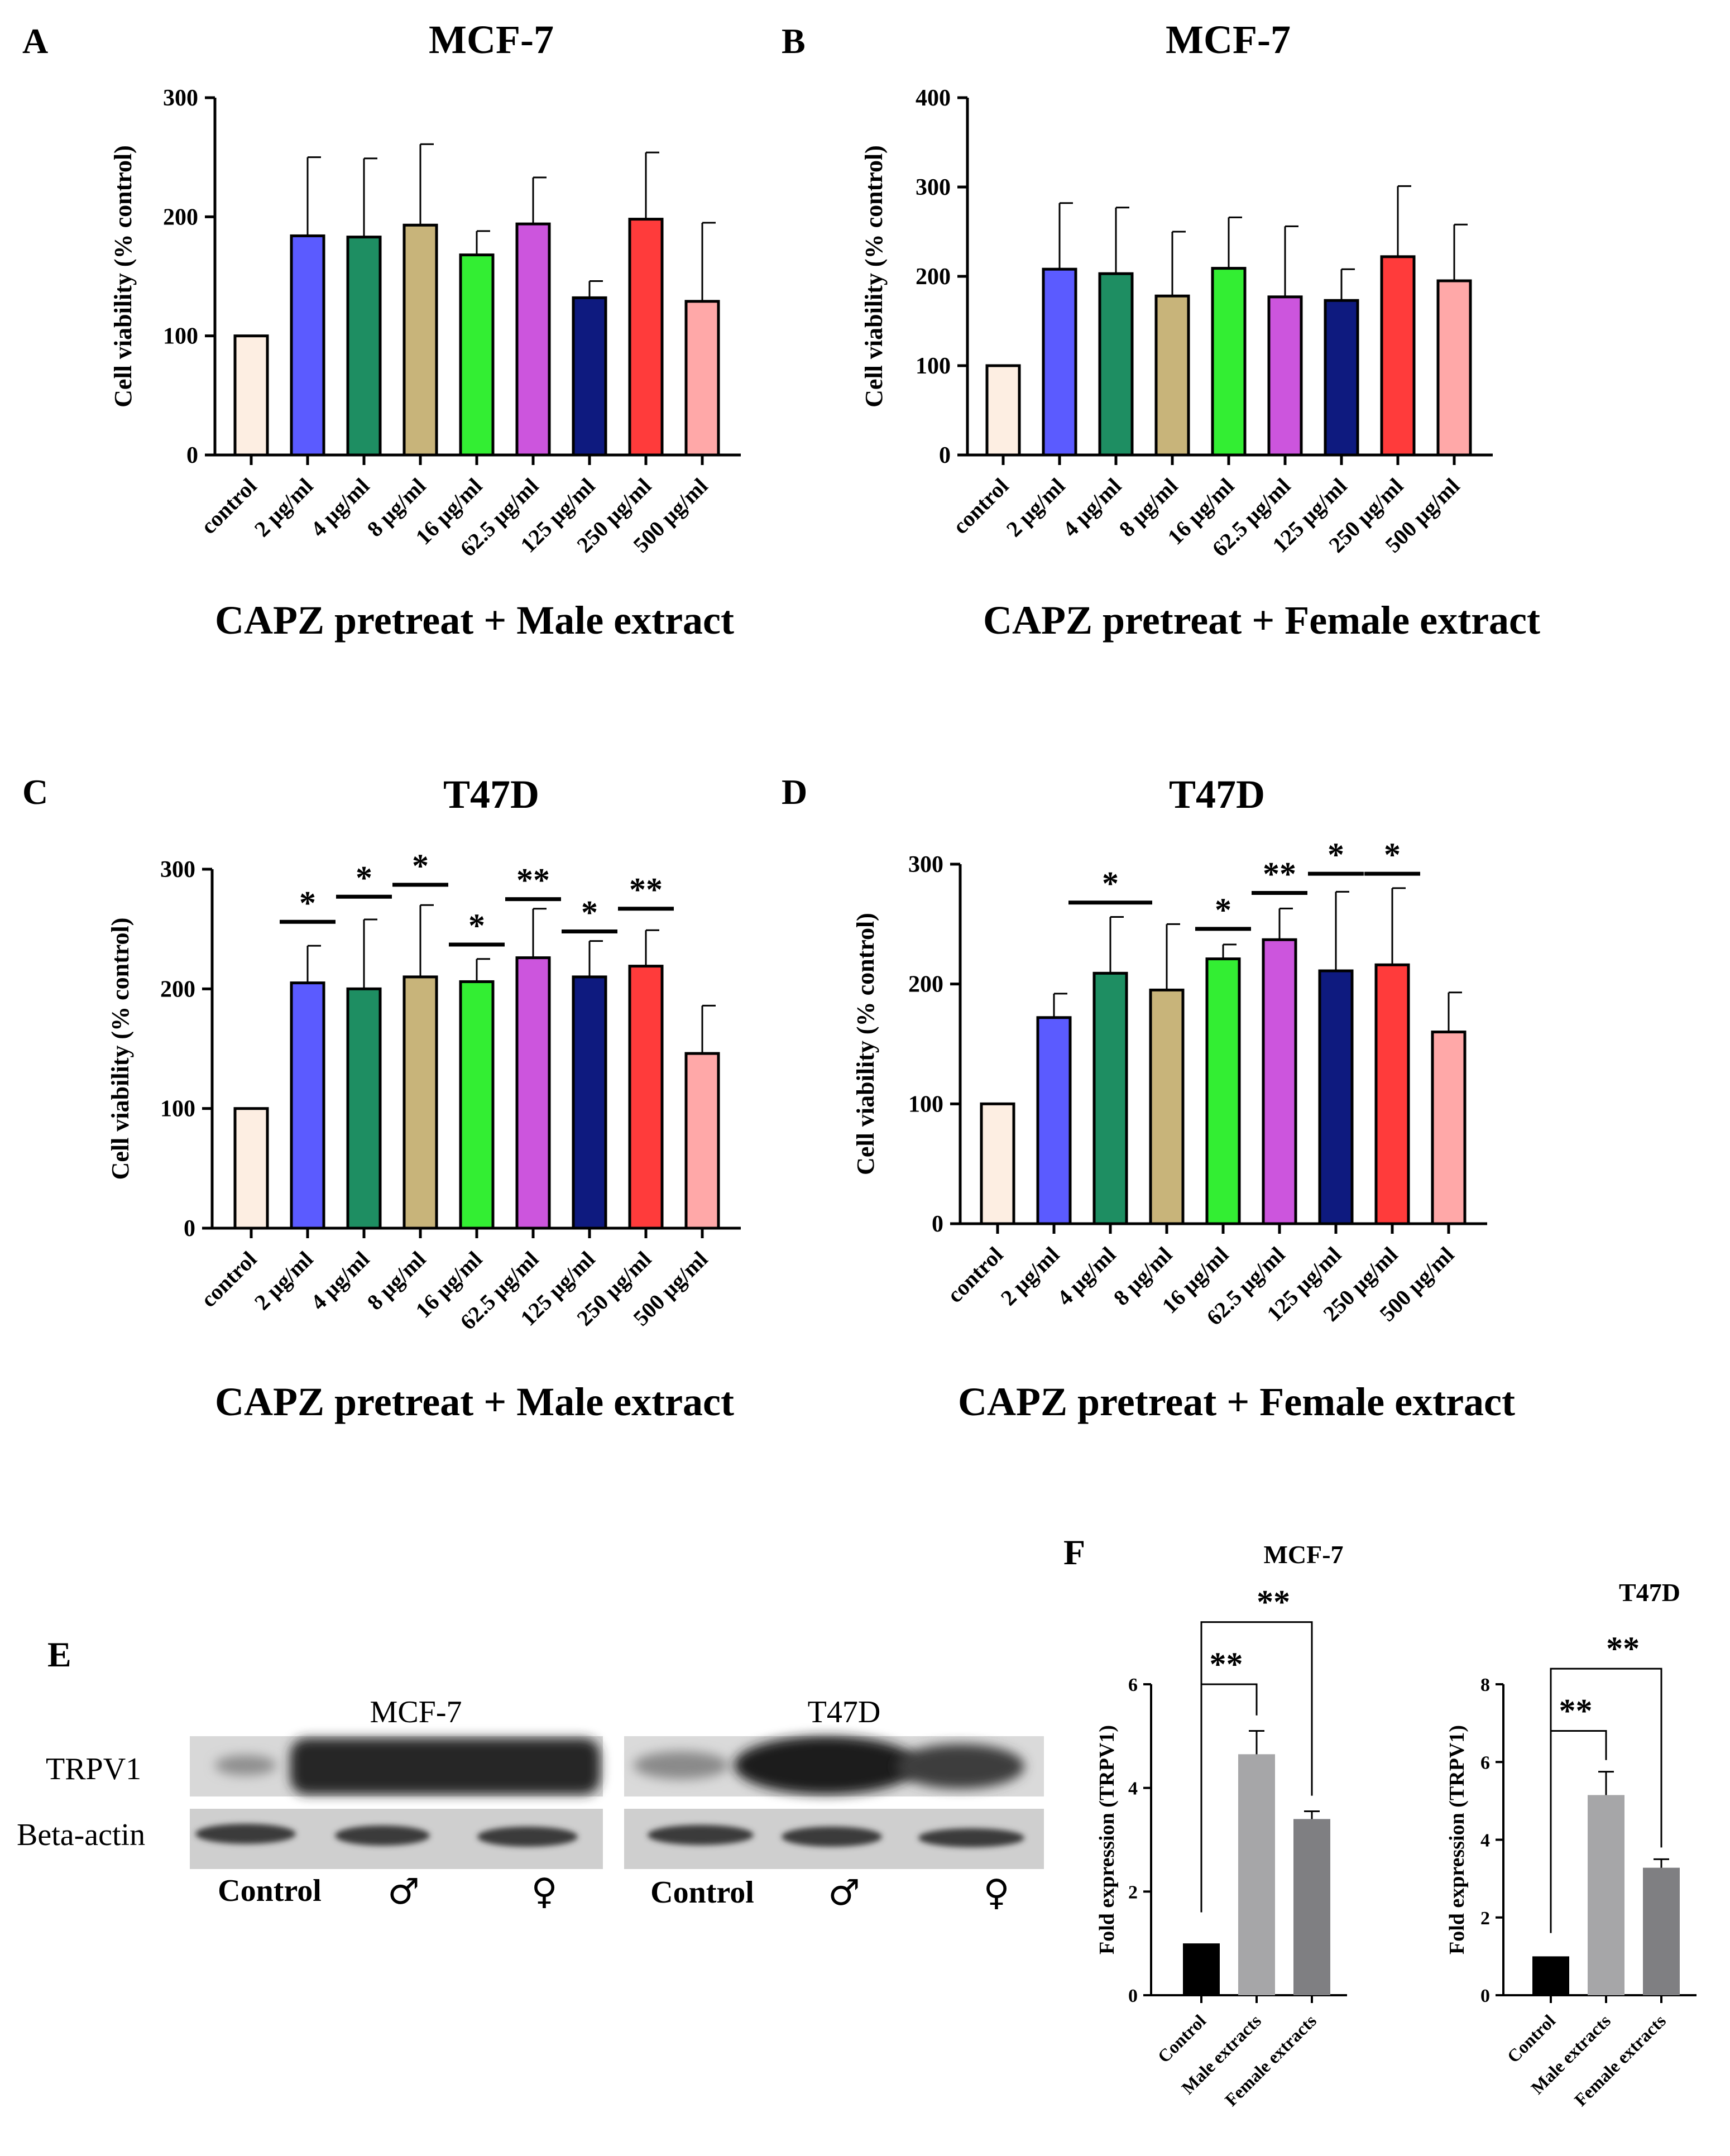 Image resolution: width=1730 pixels, height=2156 pixels. I want to click on y-tick-label: 8, so click(1485, 1685).